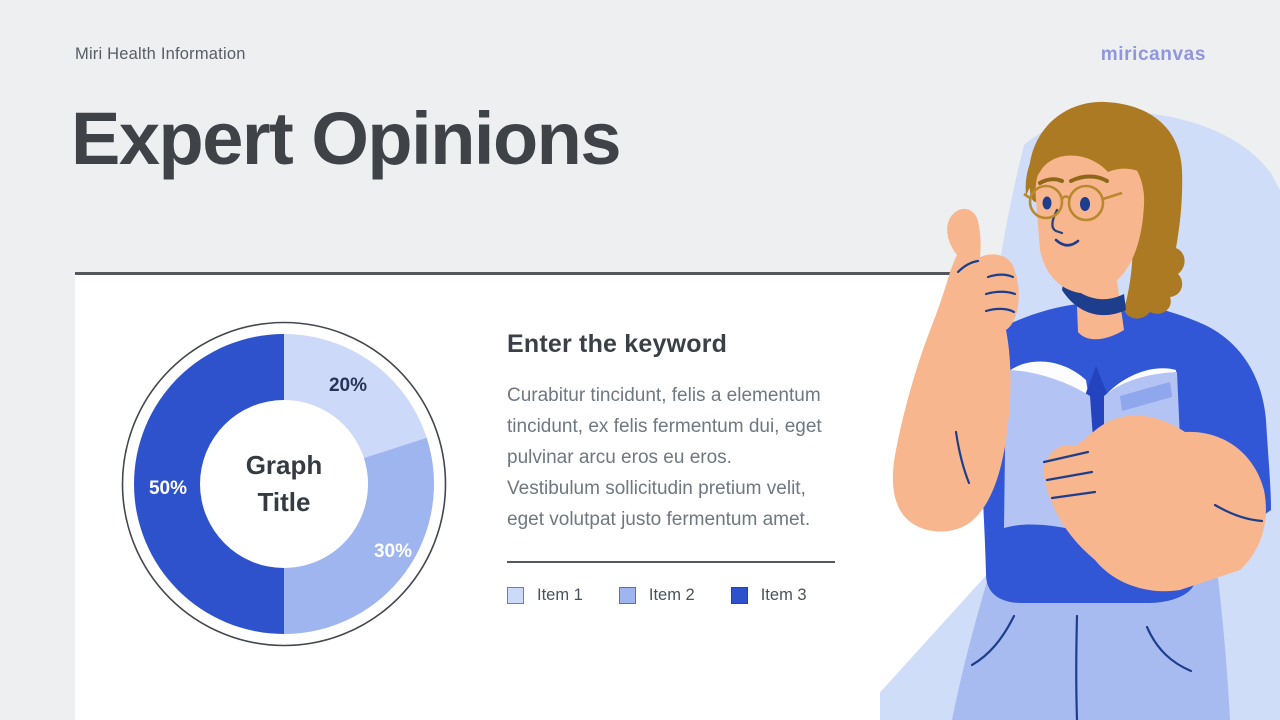 This screenshot has height=720, width=1280. I want to click on left-eye, so click(1047, 203).